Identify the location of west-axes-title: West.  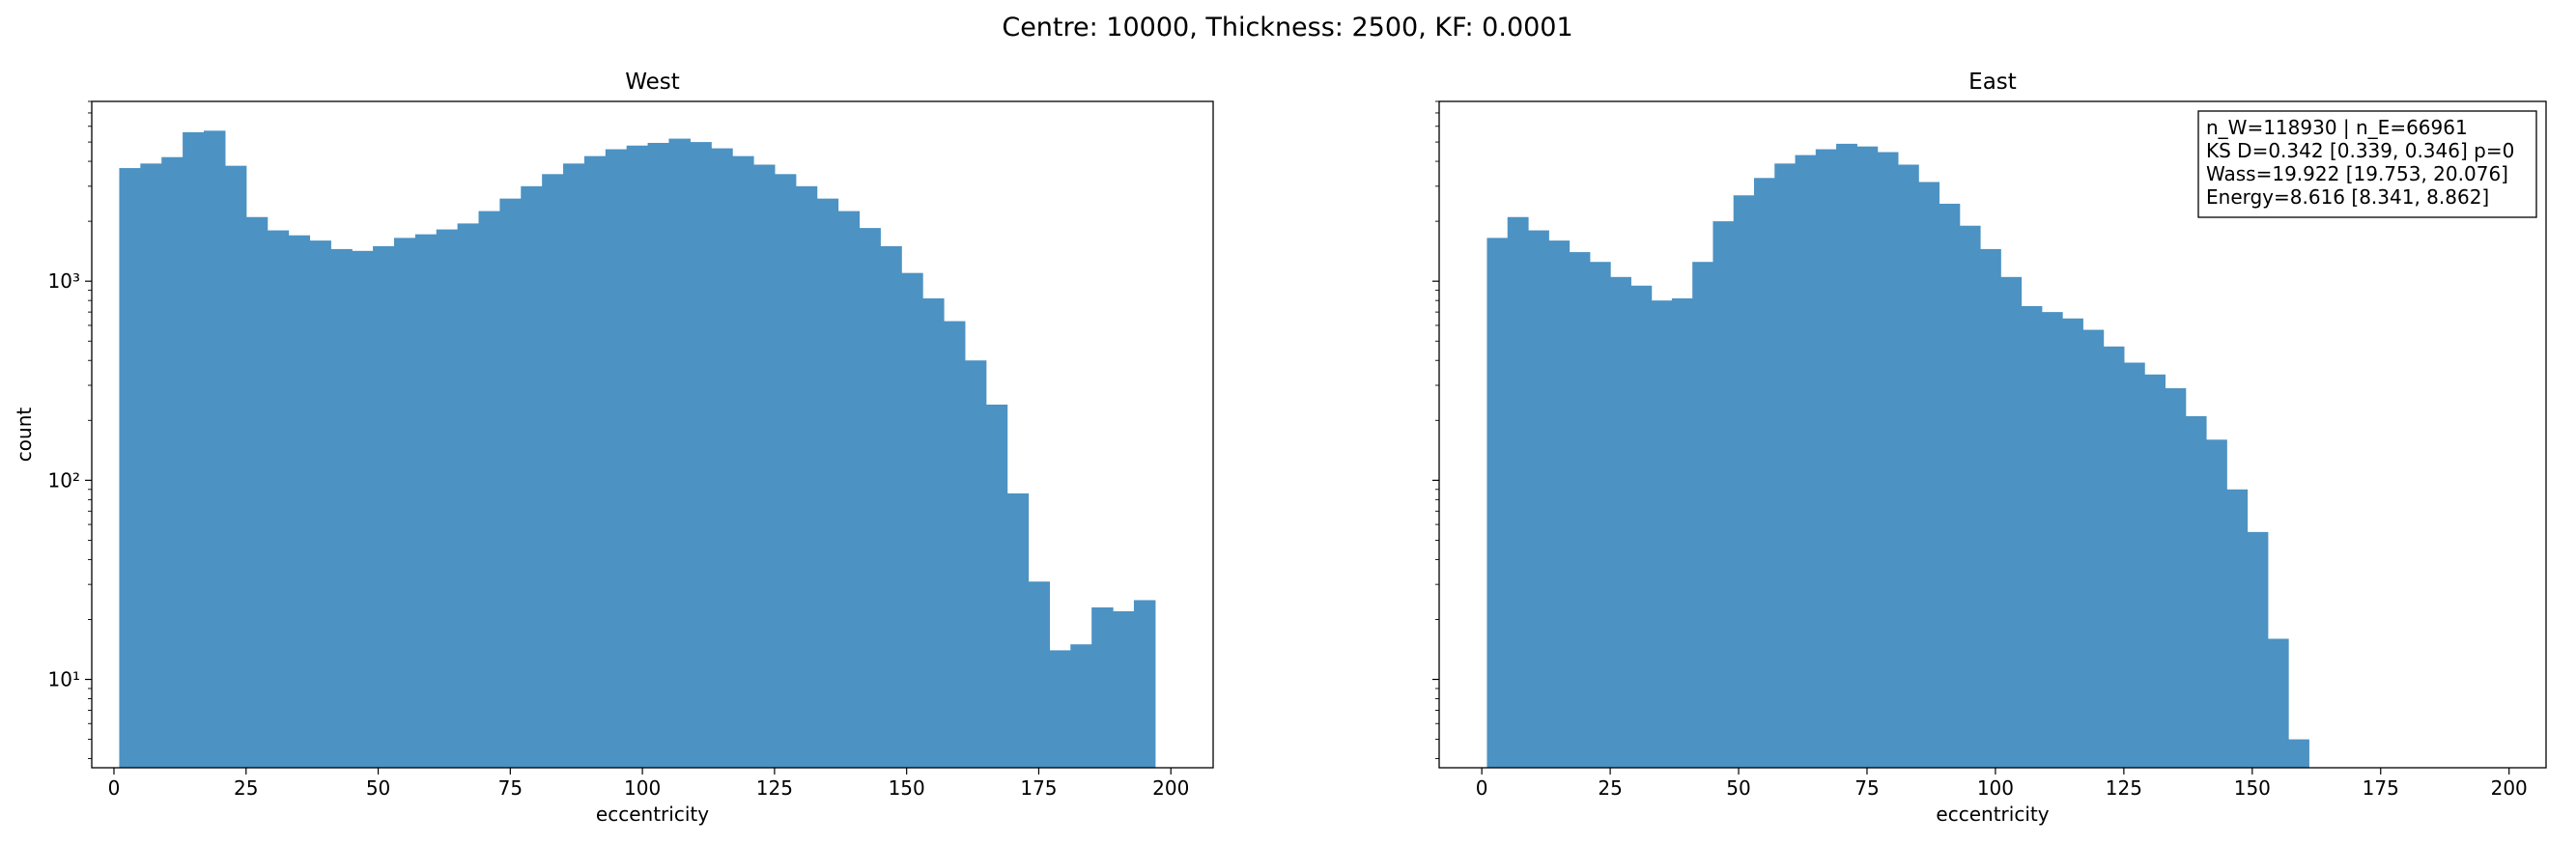
(652, 82).